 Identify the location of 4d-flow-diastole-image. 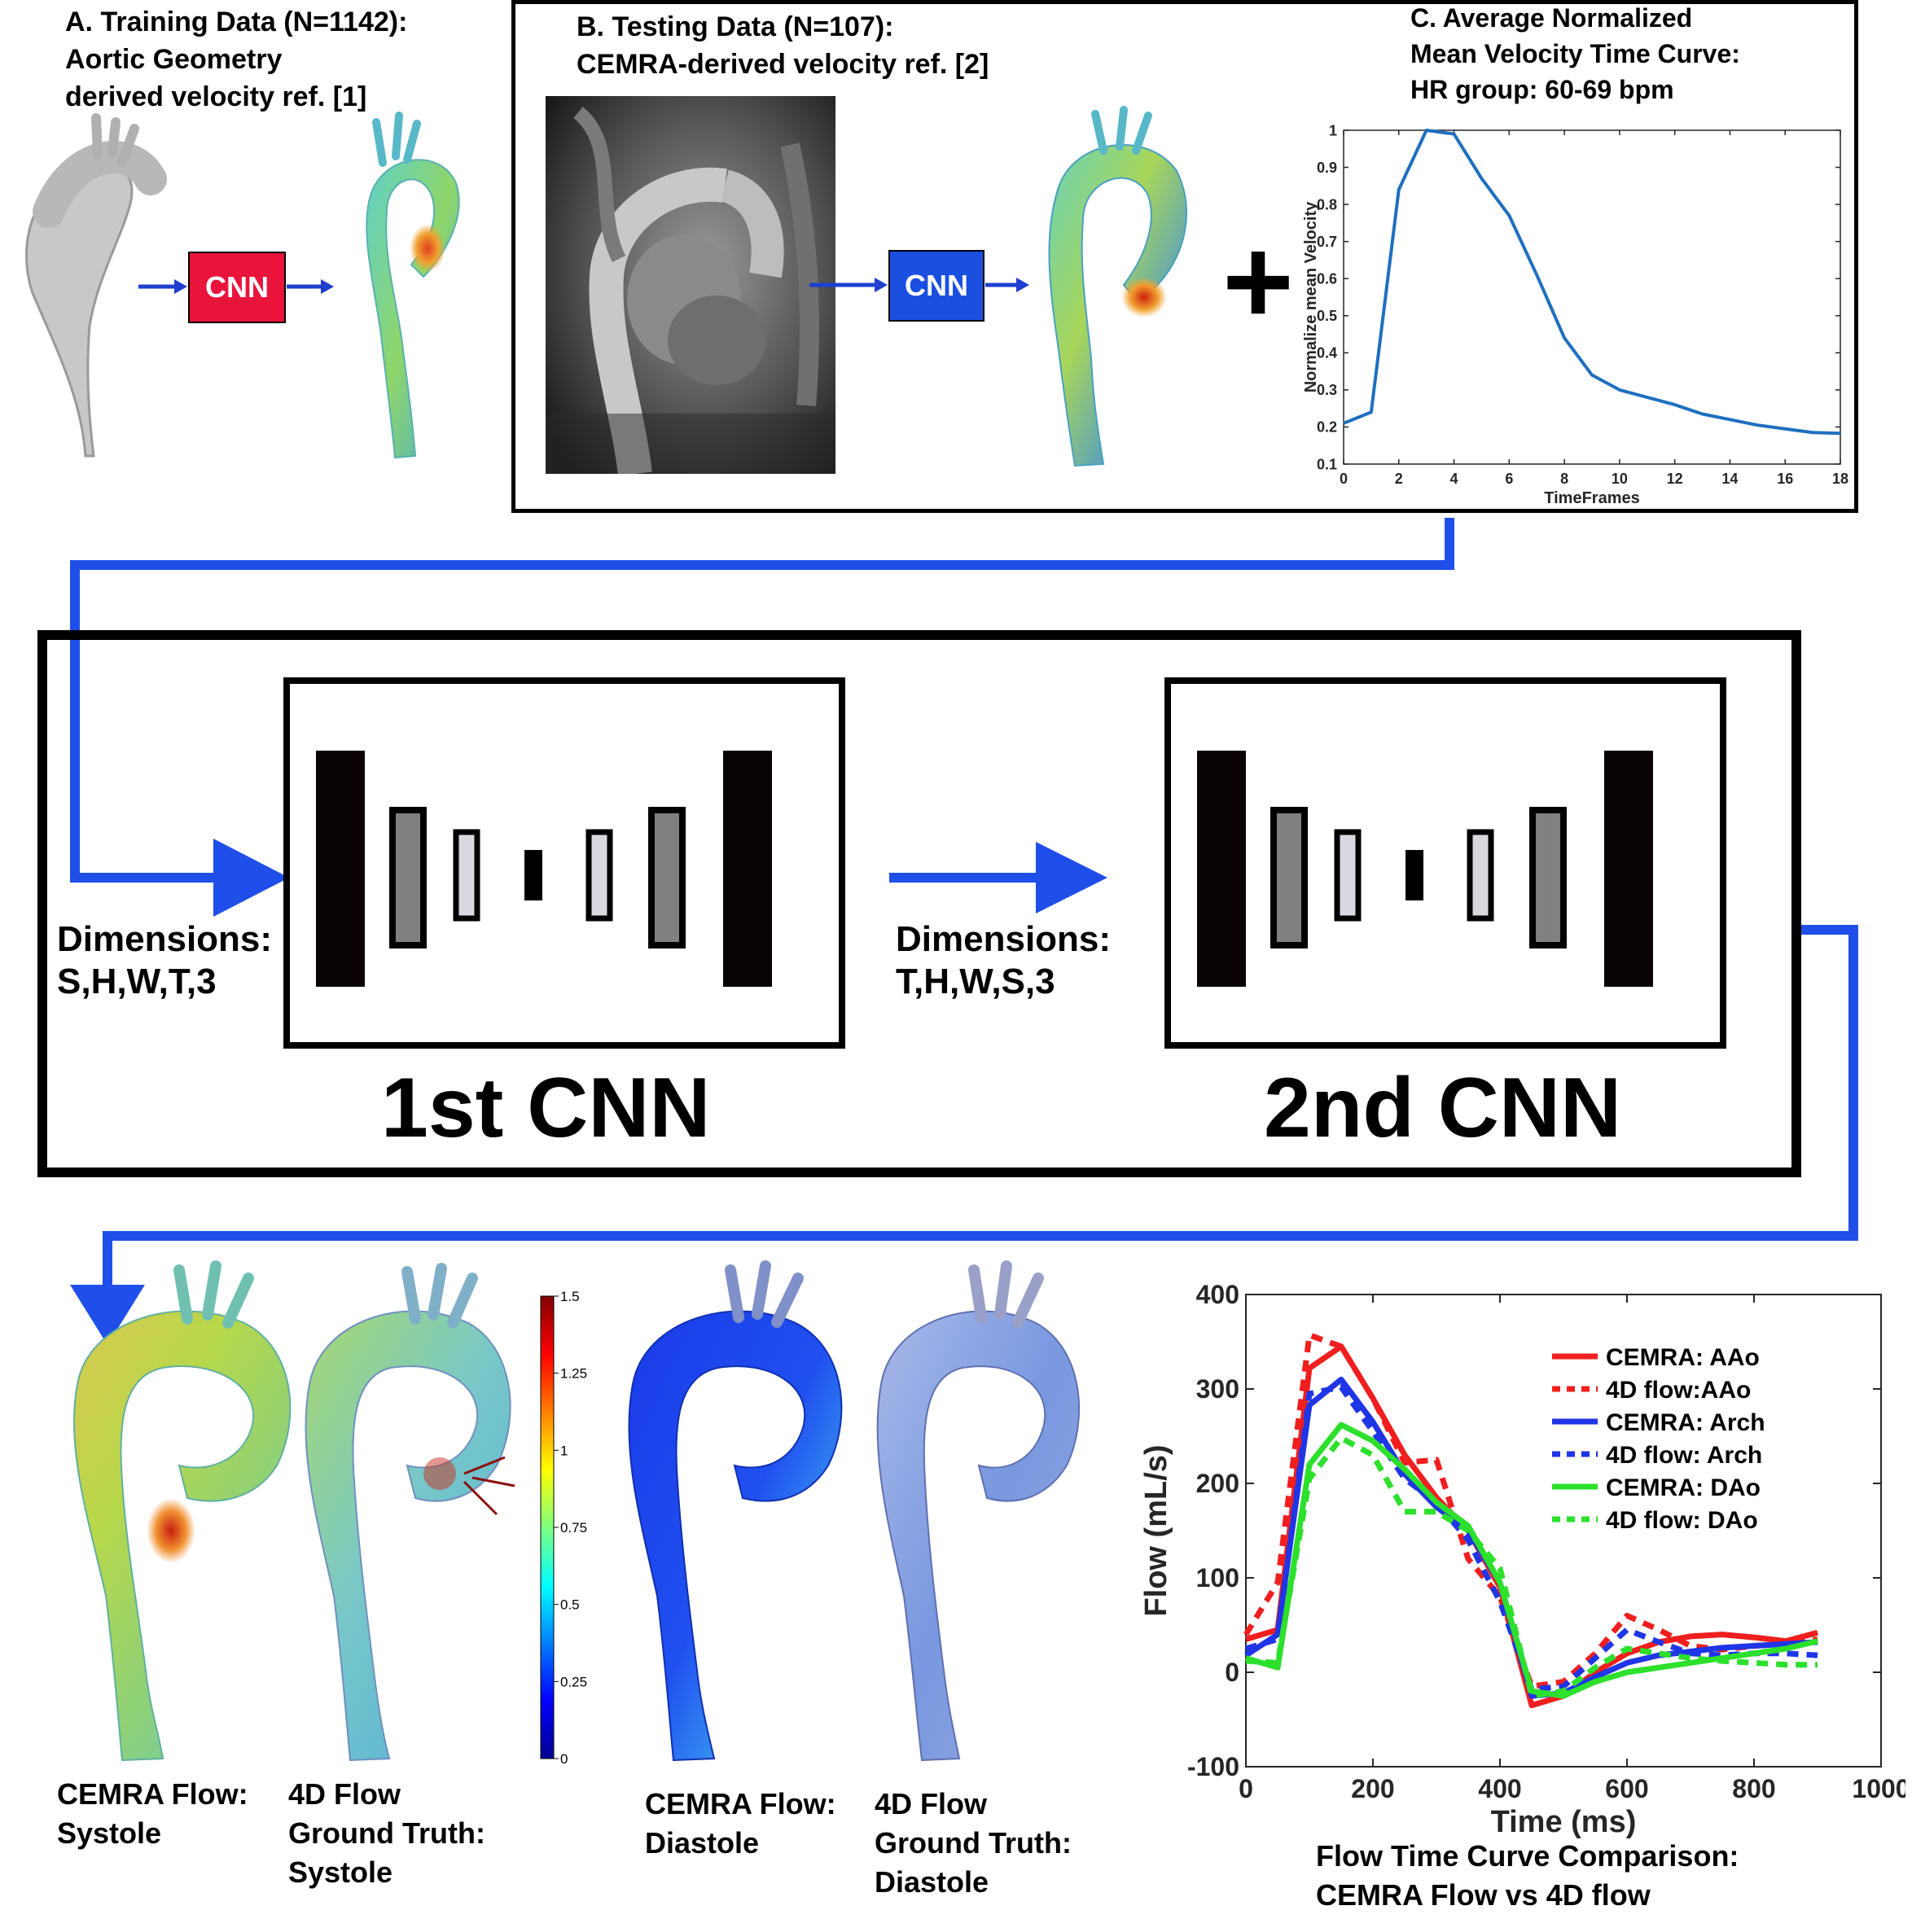
(978, 1511).